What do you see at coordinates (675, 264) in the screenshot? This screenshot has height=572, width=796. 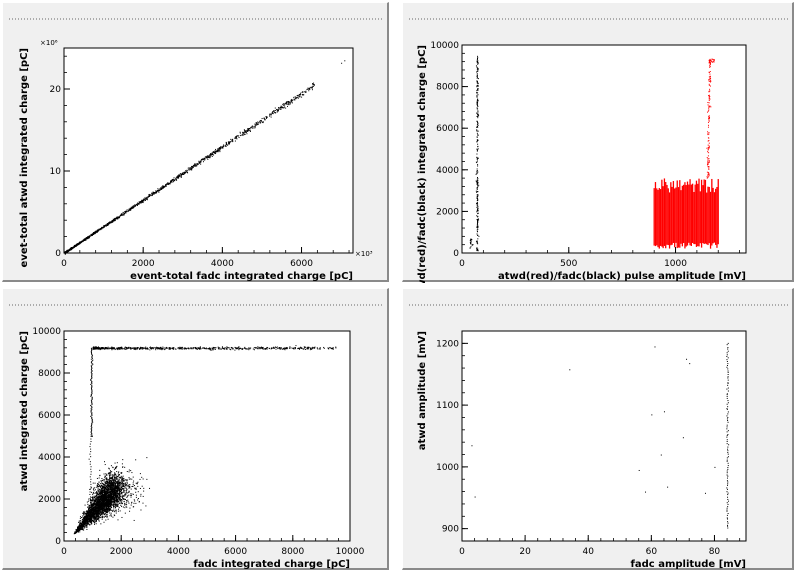 I see `x-tick-label: 1000` at bounding box center [675, 264].